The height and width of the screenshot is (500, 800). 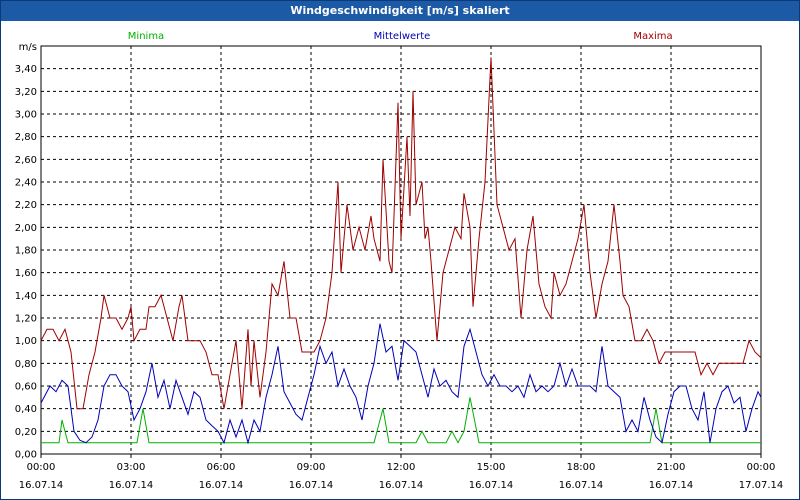 What do you see at coordinates (26, 387) in the screenshot?
I see `y-tick-label: 0,60` at bounding box center [26, 387].